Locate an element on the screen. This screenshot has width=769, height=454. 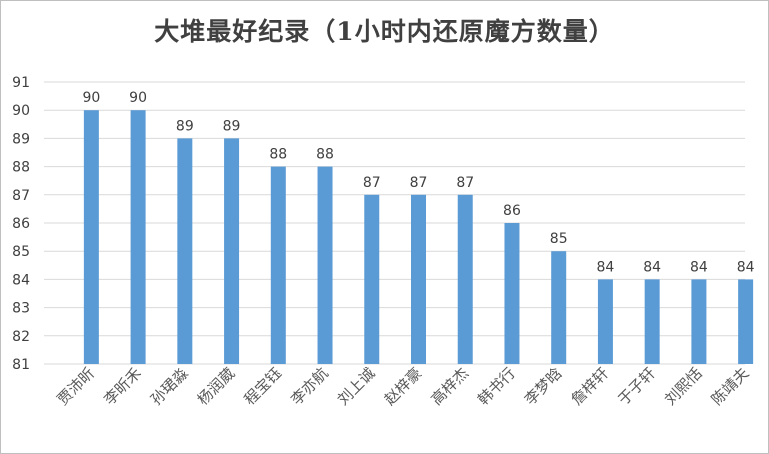
y-tick-label: 90 is located at coordinates (21, 111).